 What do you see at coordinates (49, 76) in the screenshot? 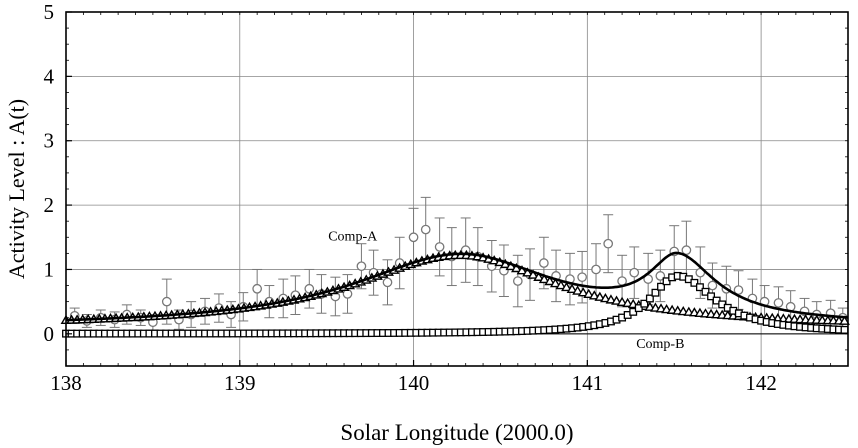
I see `y-tick-label: 4` at bounding box center [49, 76].